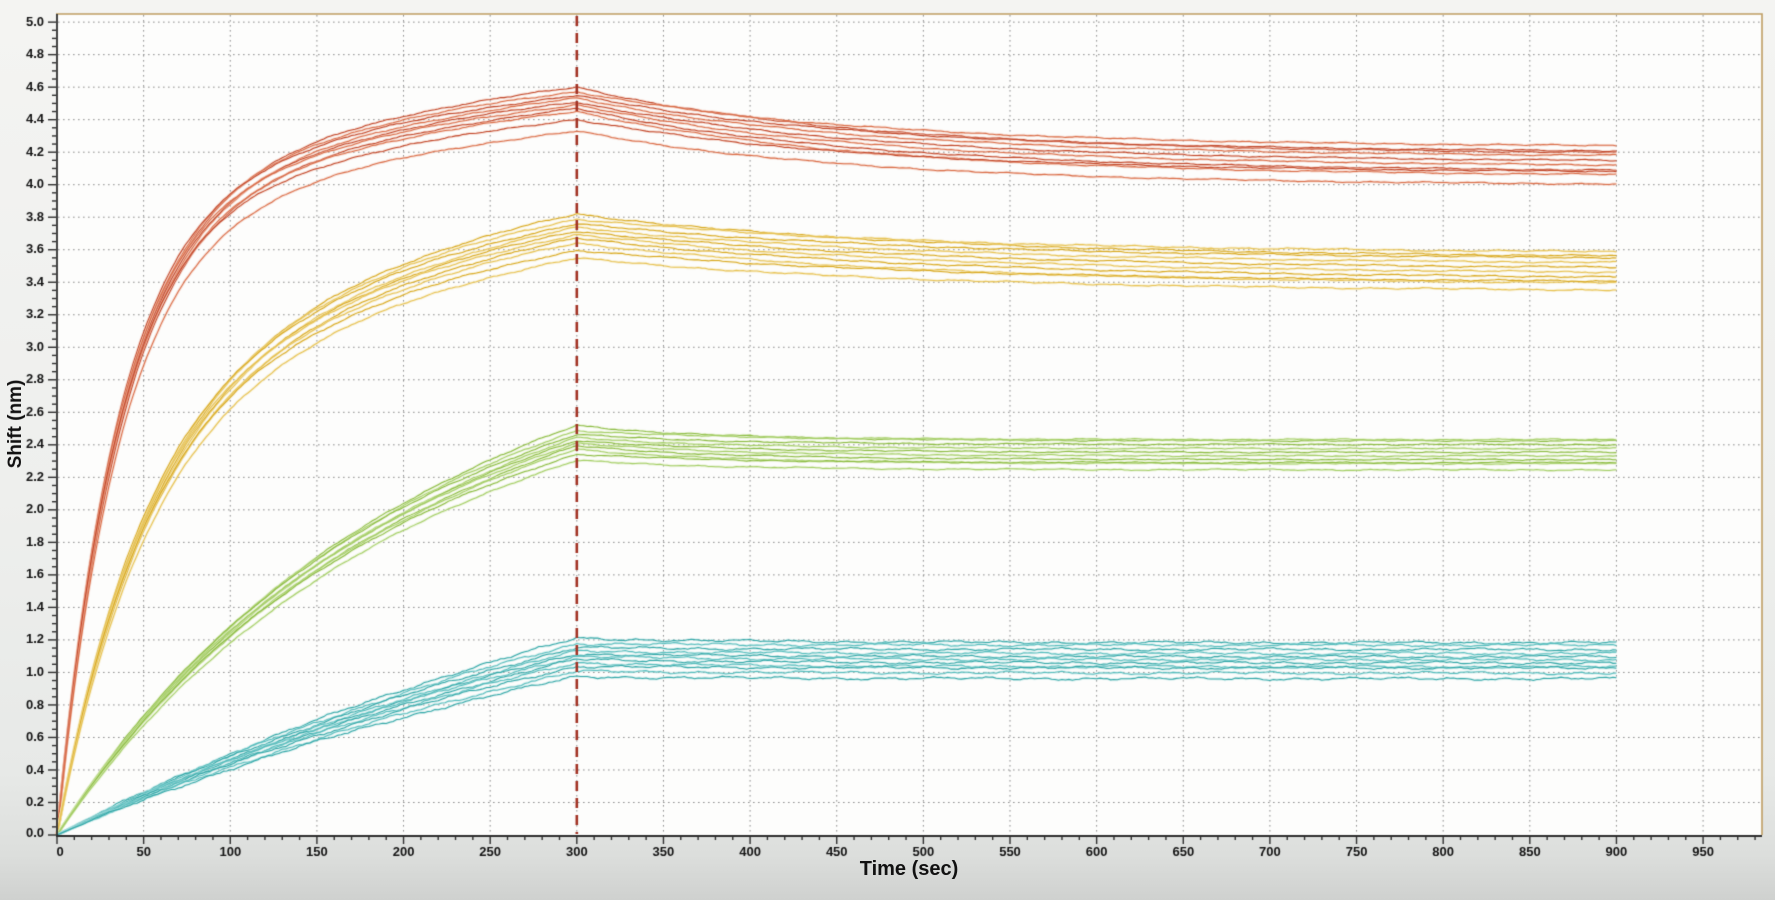 This screenshot has width=1775, height=900. I want to click on x-axis-title: Time (sec), so click(909, 869).